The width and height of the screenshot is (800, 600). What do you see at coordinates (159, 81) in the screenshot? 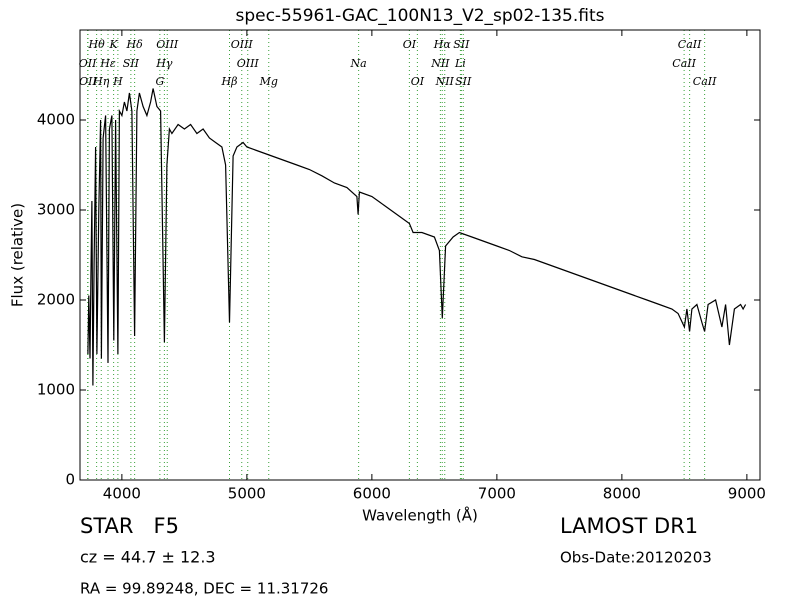
I see `spectral-line-label: G` at bounding box center [159, 81].